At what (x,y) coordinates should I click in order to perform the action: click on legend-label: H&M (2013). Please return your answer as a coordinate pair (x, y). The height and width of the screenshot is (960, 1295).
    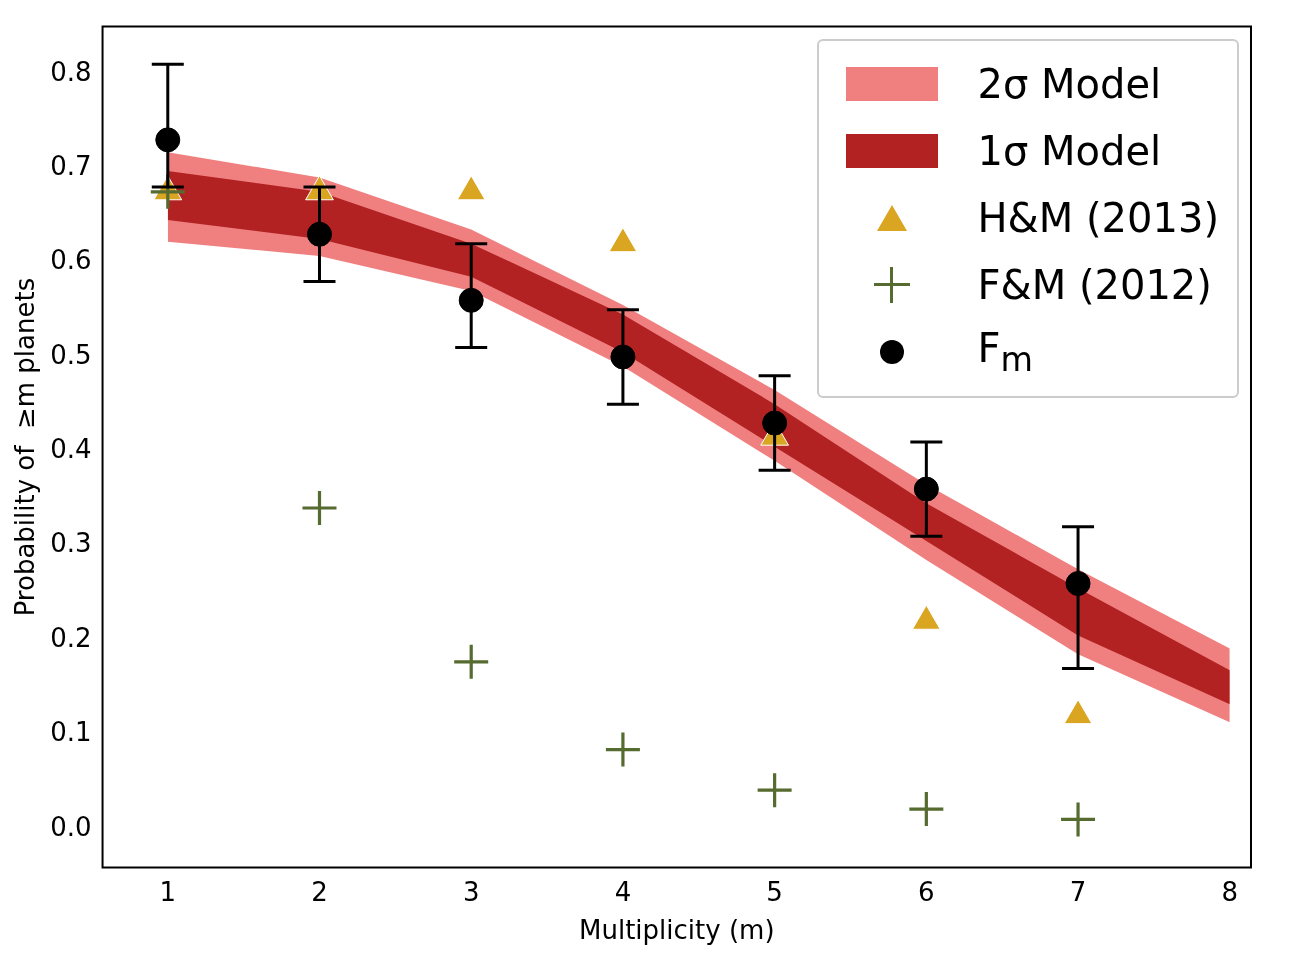
    Looking at the image, I should click on (1098, 218).